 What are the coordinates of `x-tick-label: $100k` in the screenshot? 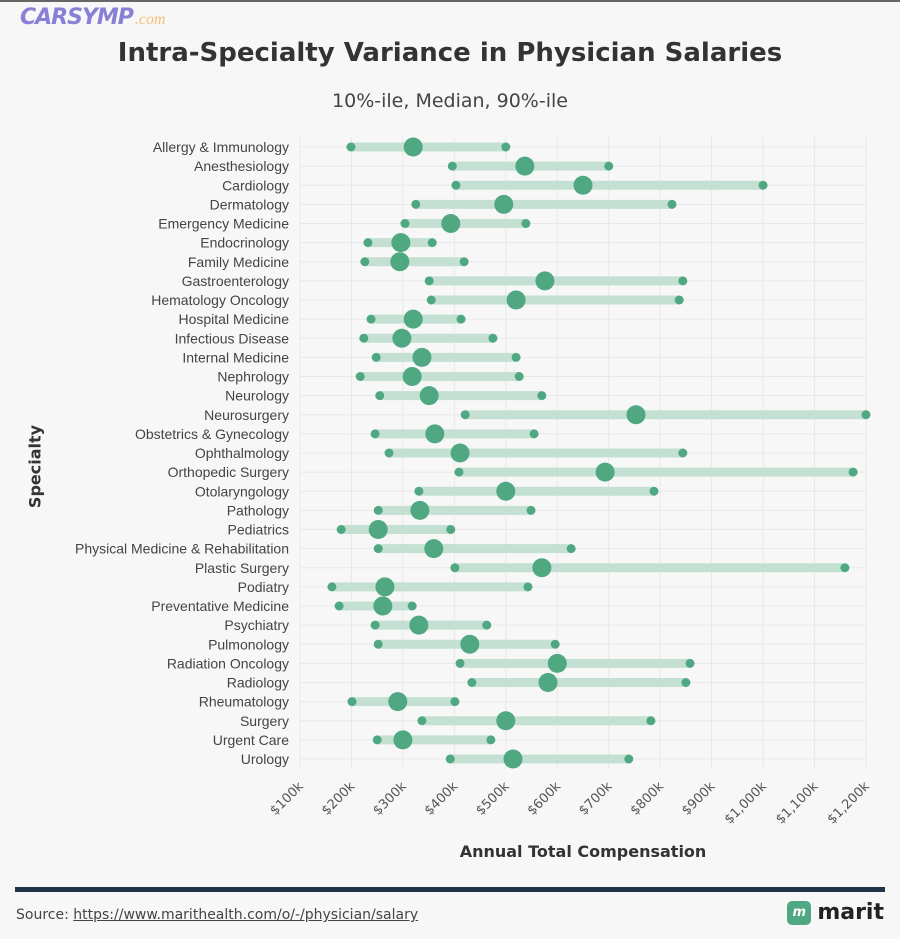 It's located at (287, 799).